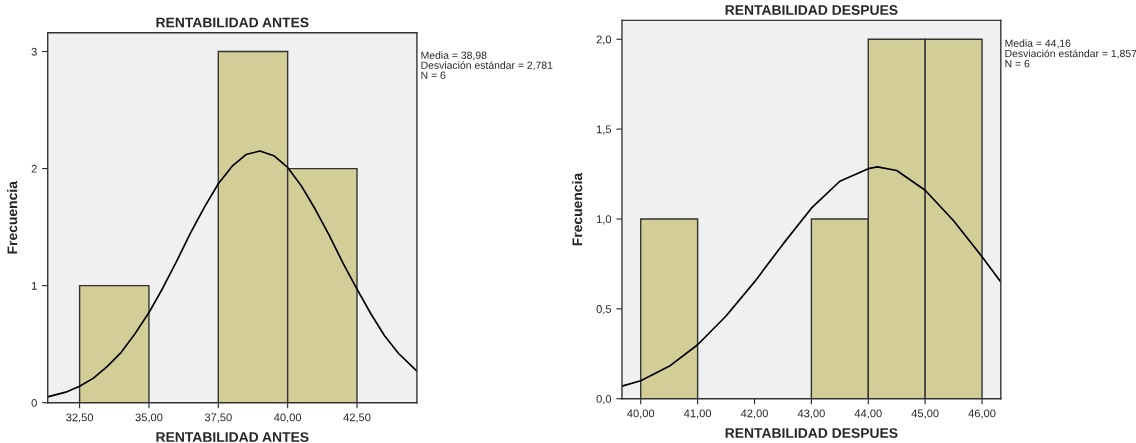 This screenshot has height=443, width=1136. What do you see at coordinates (868, 414) in the screenshot?
I see `x-tick-label: 44,00` at bounding box center [868, 414].